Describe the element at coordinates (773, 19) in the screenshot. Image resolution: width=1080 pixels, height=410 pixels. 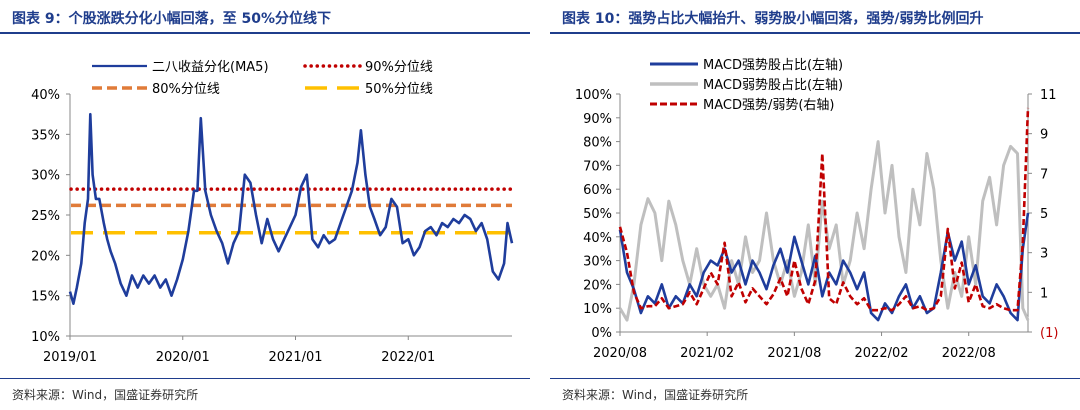
I see `right-panel-title: 图表 10：强势占比大幅抬升、弱势股小幅回落，强势/弱势比例回升` at that location.